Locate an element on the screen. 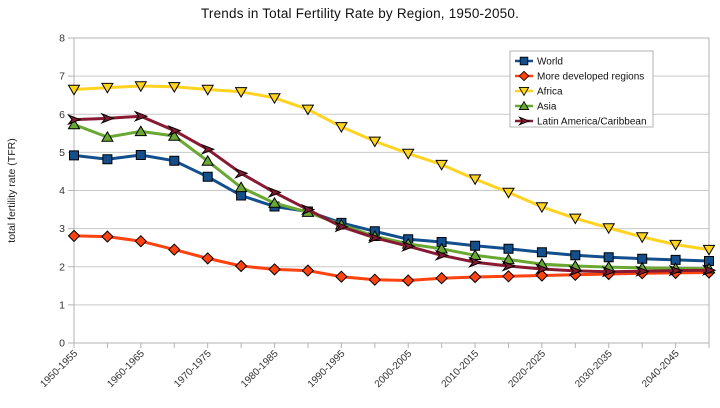 The image size is (720, 408). x-tick-label: 2040-2045 is located at coordinates (661, 369).